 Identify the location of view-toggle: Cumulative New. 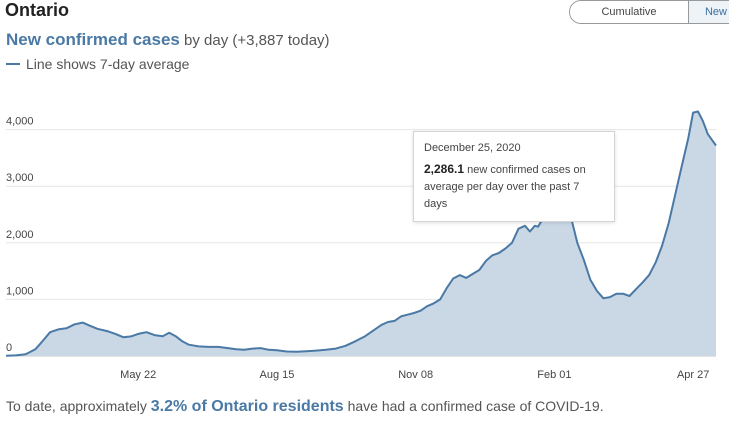
(649, 12).